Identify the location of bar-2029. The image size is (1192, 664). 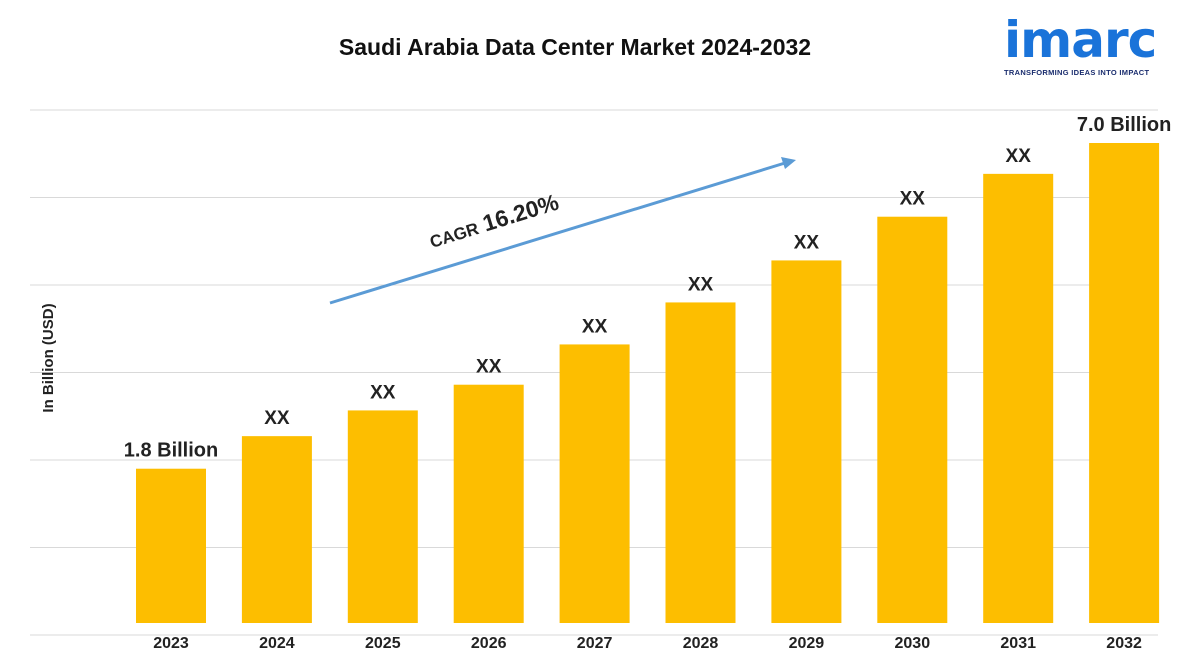
(806, 441).